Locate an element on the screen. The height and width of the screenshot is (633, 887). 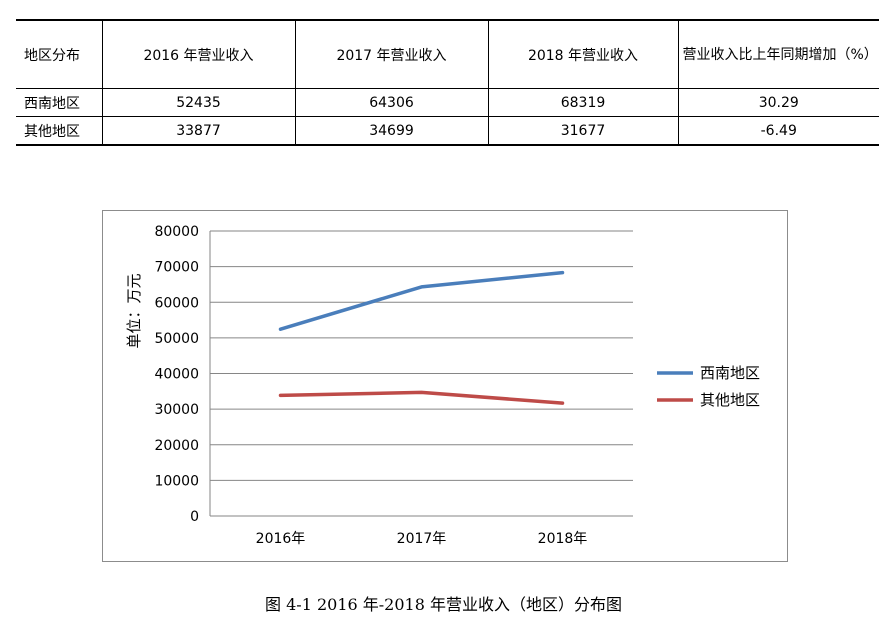
y-tick-label: 40000 is located at coordinates (176, 375).